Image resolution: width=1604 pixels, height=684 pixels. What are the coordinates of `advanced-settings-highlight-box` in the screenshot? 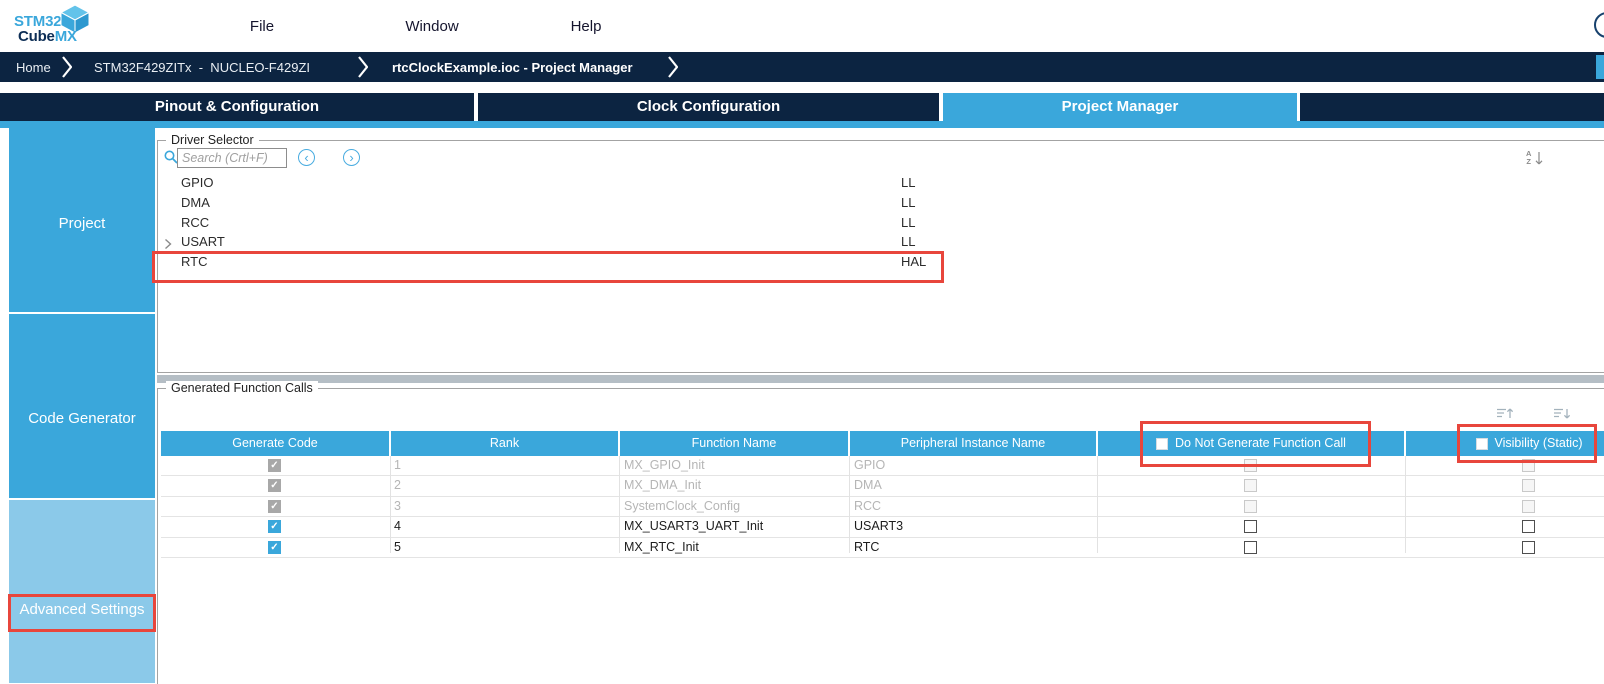 It's located at (82, 613).